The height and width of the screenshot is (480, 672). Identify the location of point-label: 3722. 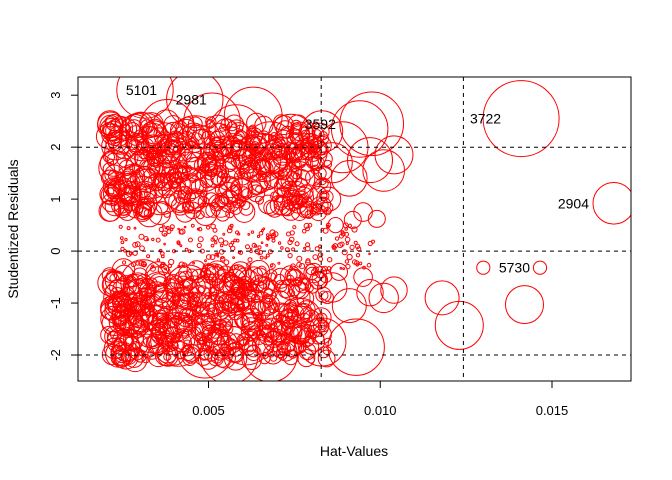
(485, 119).